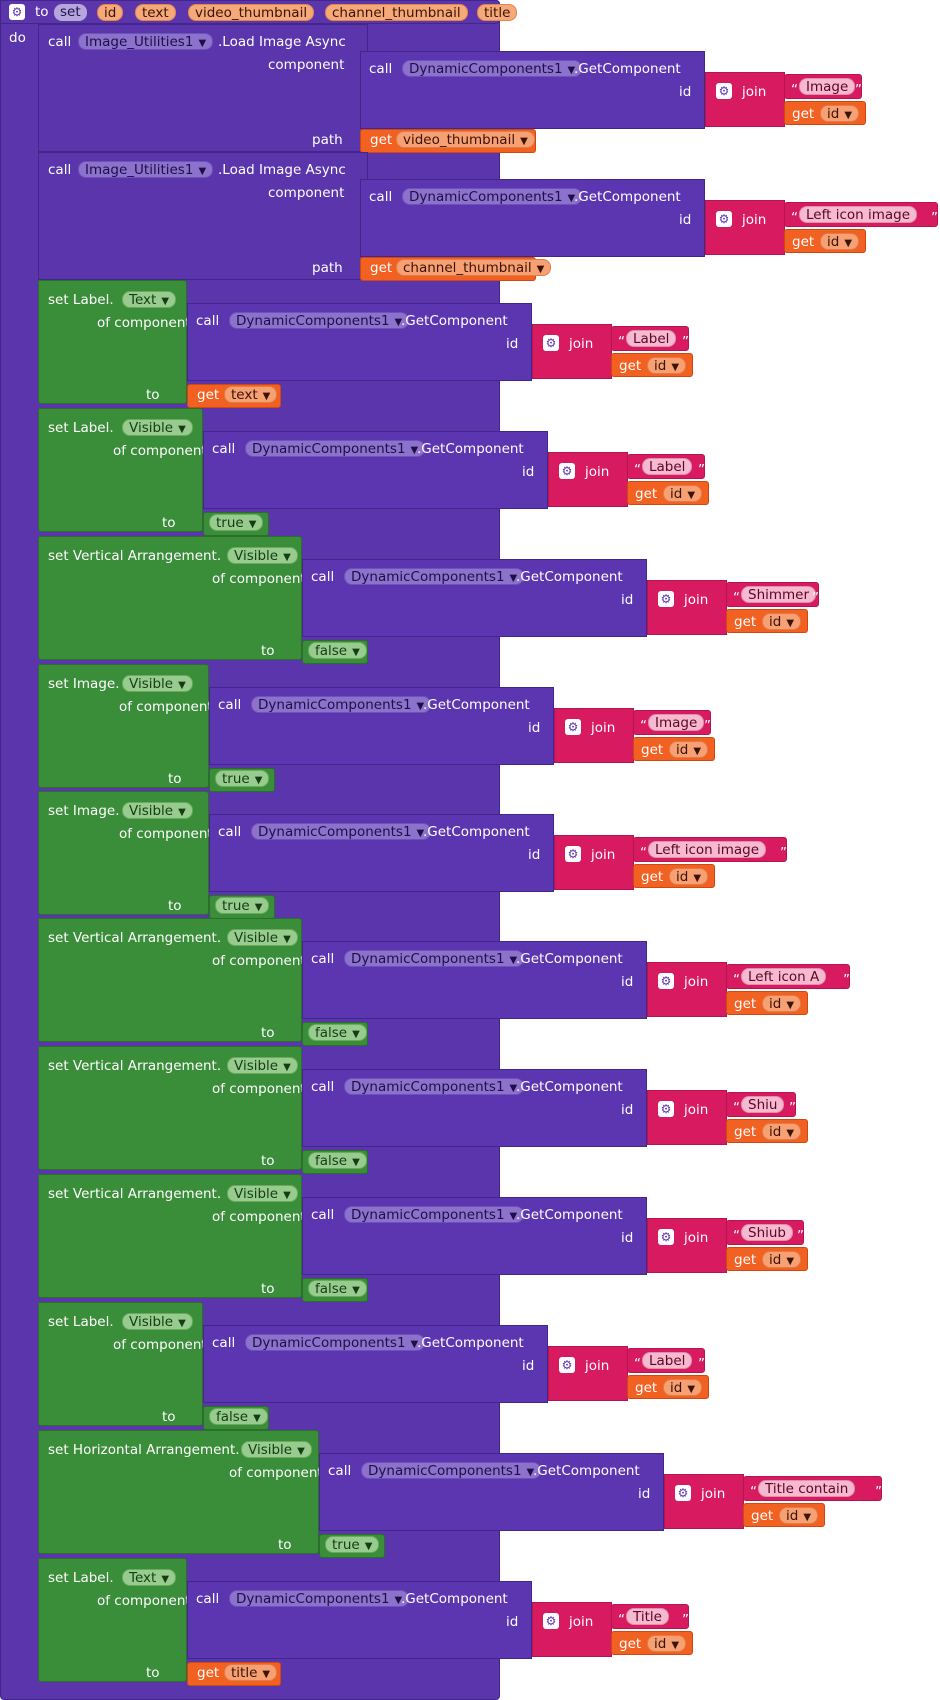 The height and width of the screenshot is (1700, 940). I want to click on param-video_thumbnail: video_thumbnail, so click(251, 12).